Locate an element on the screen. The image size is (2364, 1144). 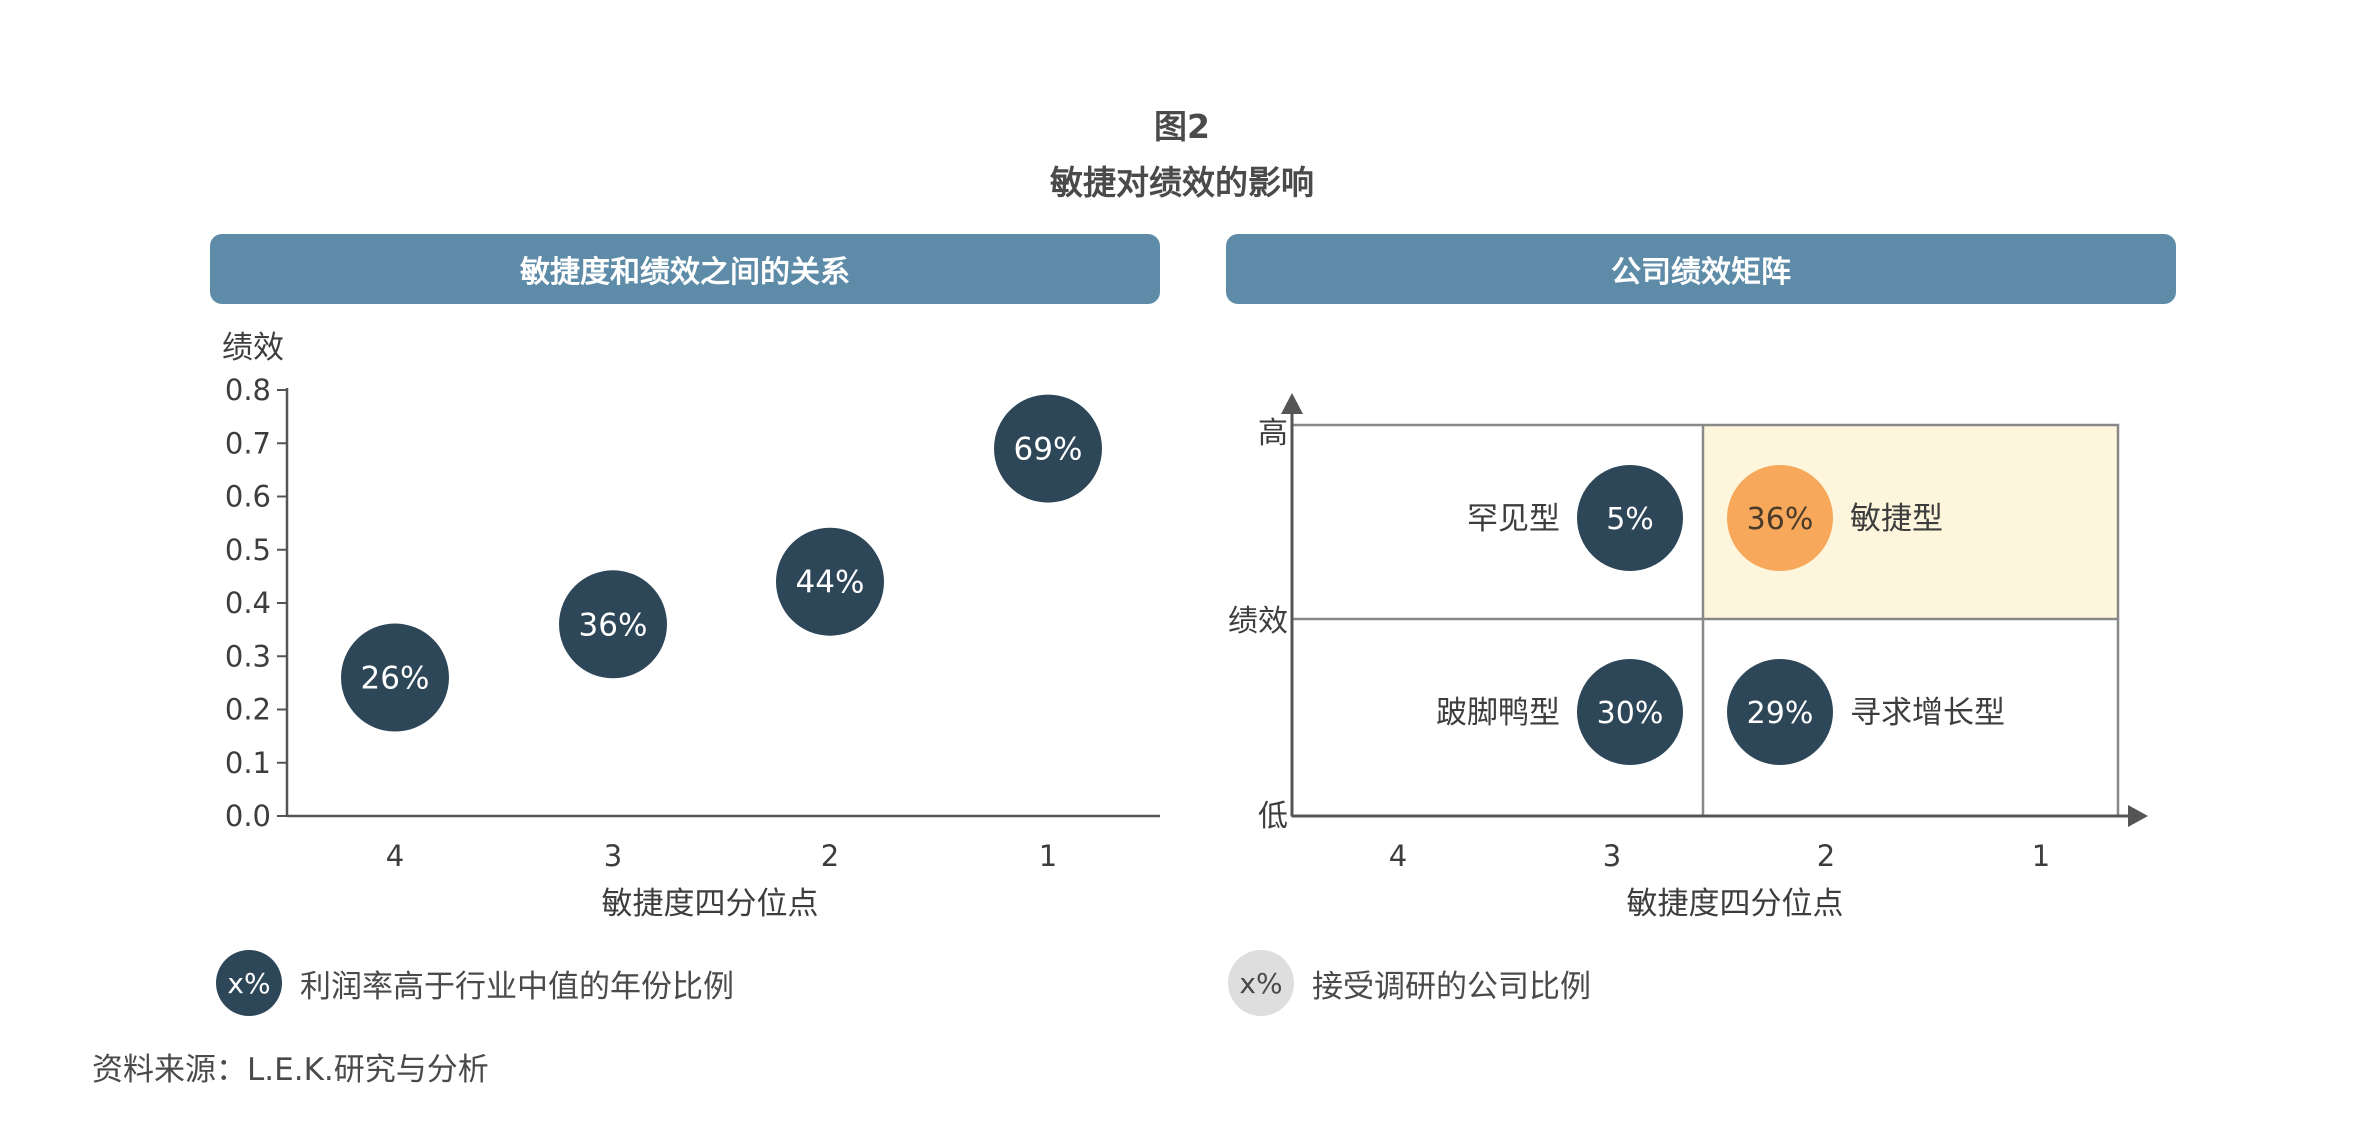
y-tick-label: 绩效 is located at coordinates (1258, 621).